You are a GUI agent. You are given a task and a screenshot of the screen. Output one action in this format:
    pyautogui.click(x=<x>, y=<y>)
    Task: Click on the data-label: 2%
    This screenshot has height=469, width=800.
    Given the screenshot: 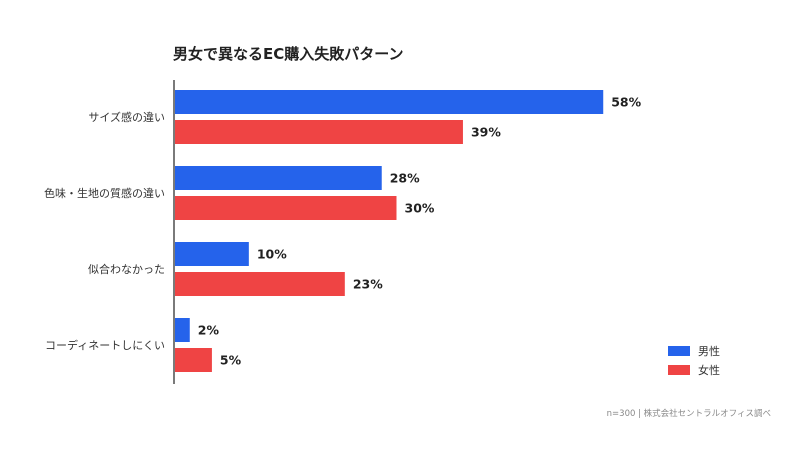 What is the action you would take?
    pyautogui.click(x=209, y=330)
    